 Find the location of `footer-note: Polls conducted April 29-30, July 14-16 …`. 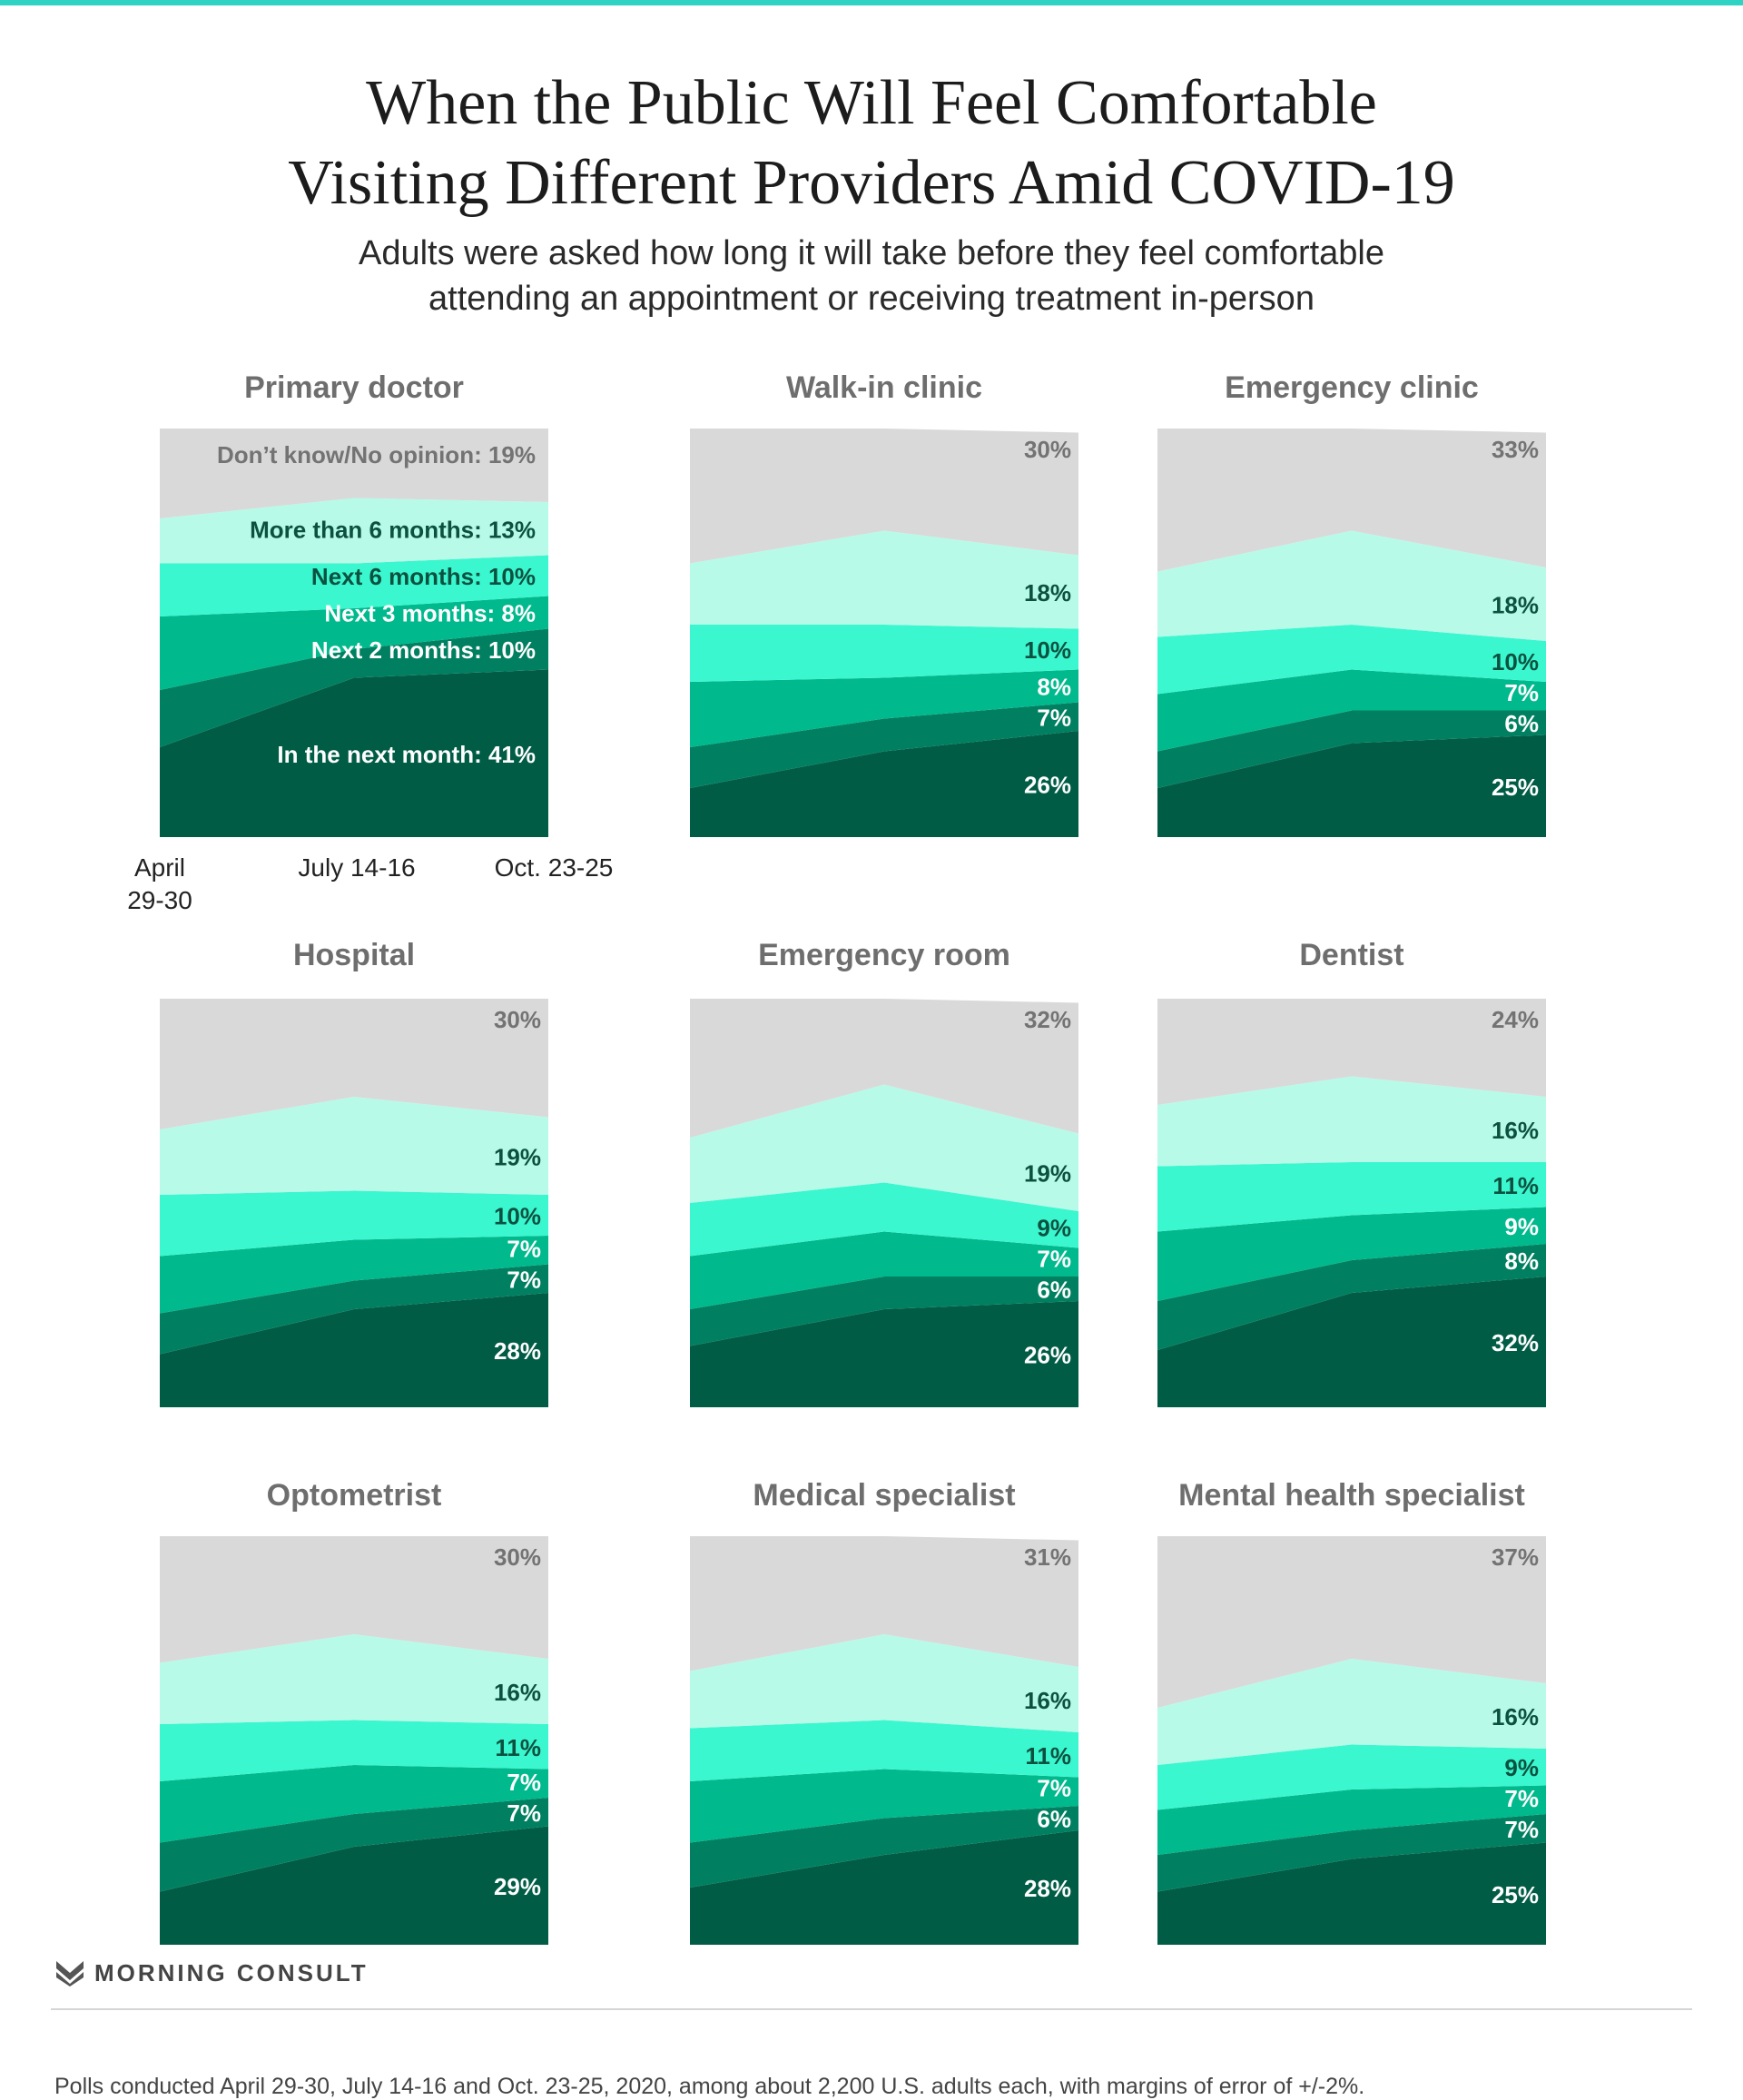

footer-note: Polls conducted April 29-30, July 14-16 … is located at coordinates (709, 2086).